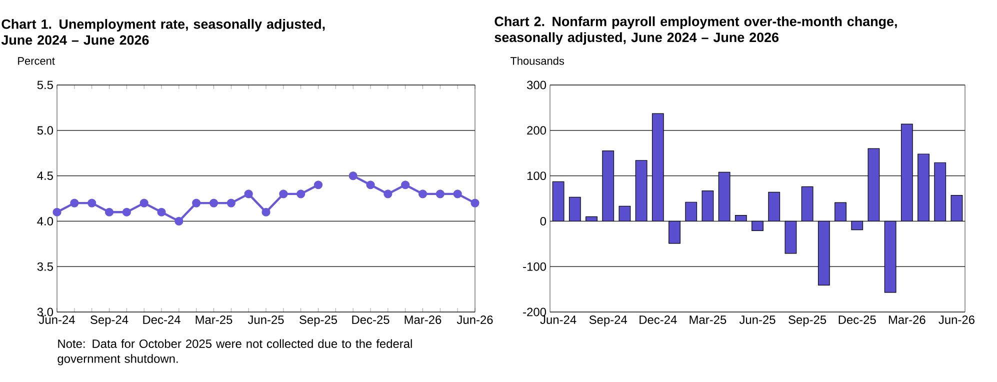  What do you see at coordinates (36, 61) in the screenshot?
I see `y-axis-title: Percent` at bounding box center [36, 61].